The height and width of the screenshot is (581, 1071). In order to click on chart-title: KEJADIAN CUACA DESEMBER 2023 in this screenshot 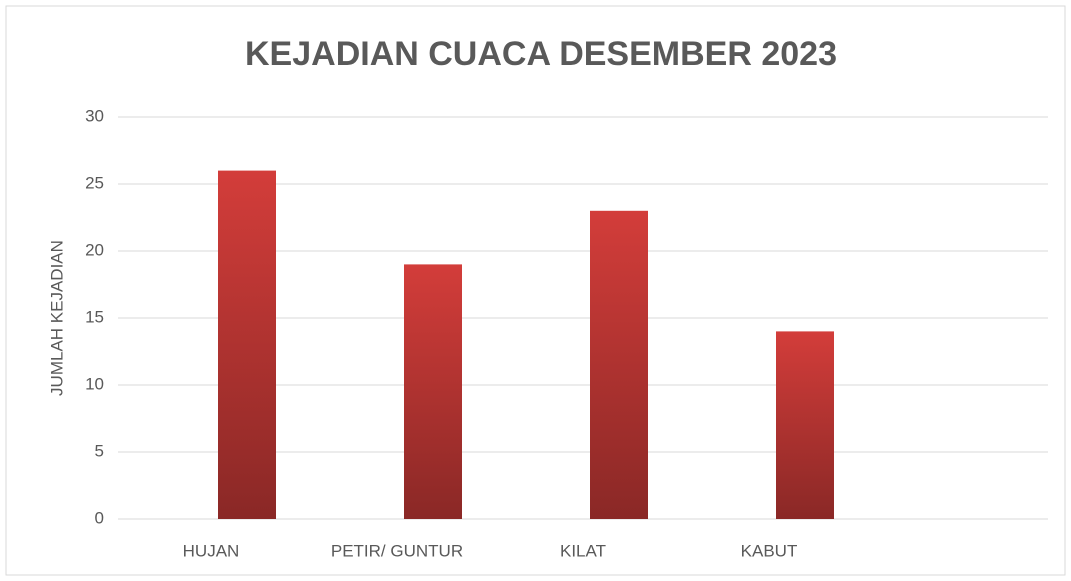, I will do `click(541, 54)`.